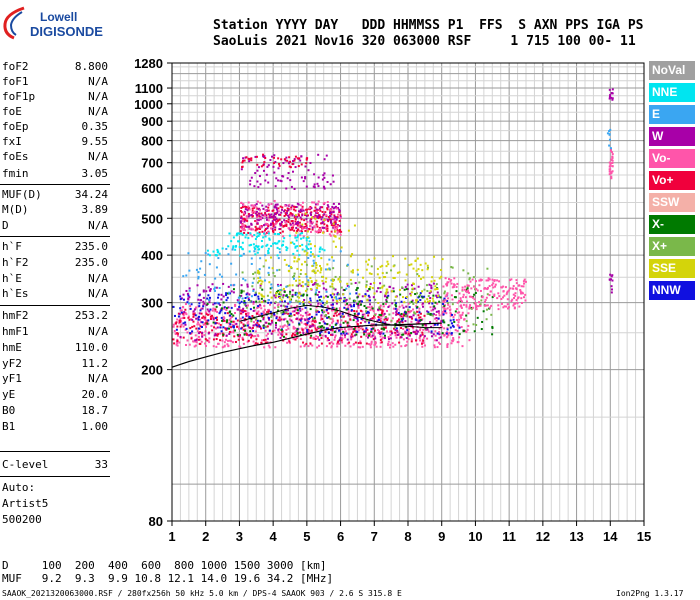 The height and width of the screenshot is (600, 700). I want to click on param-name: h`F, so click(12, 246).